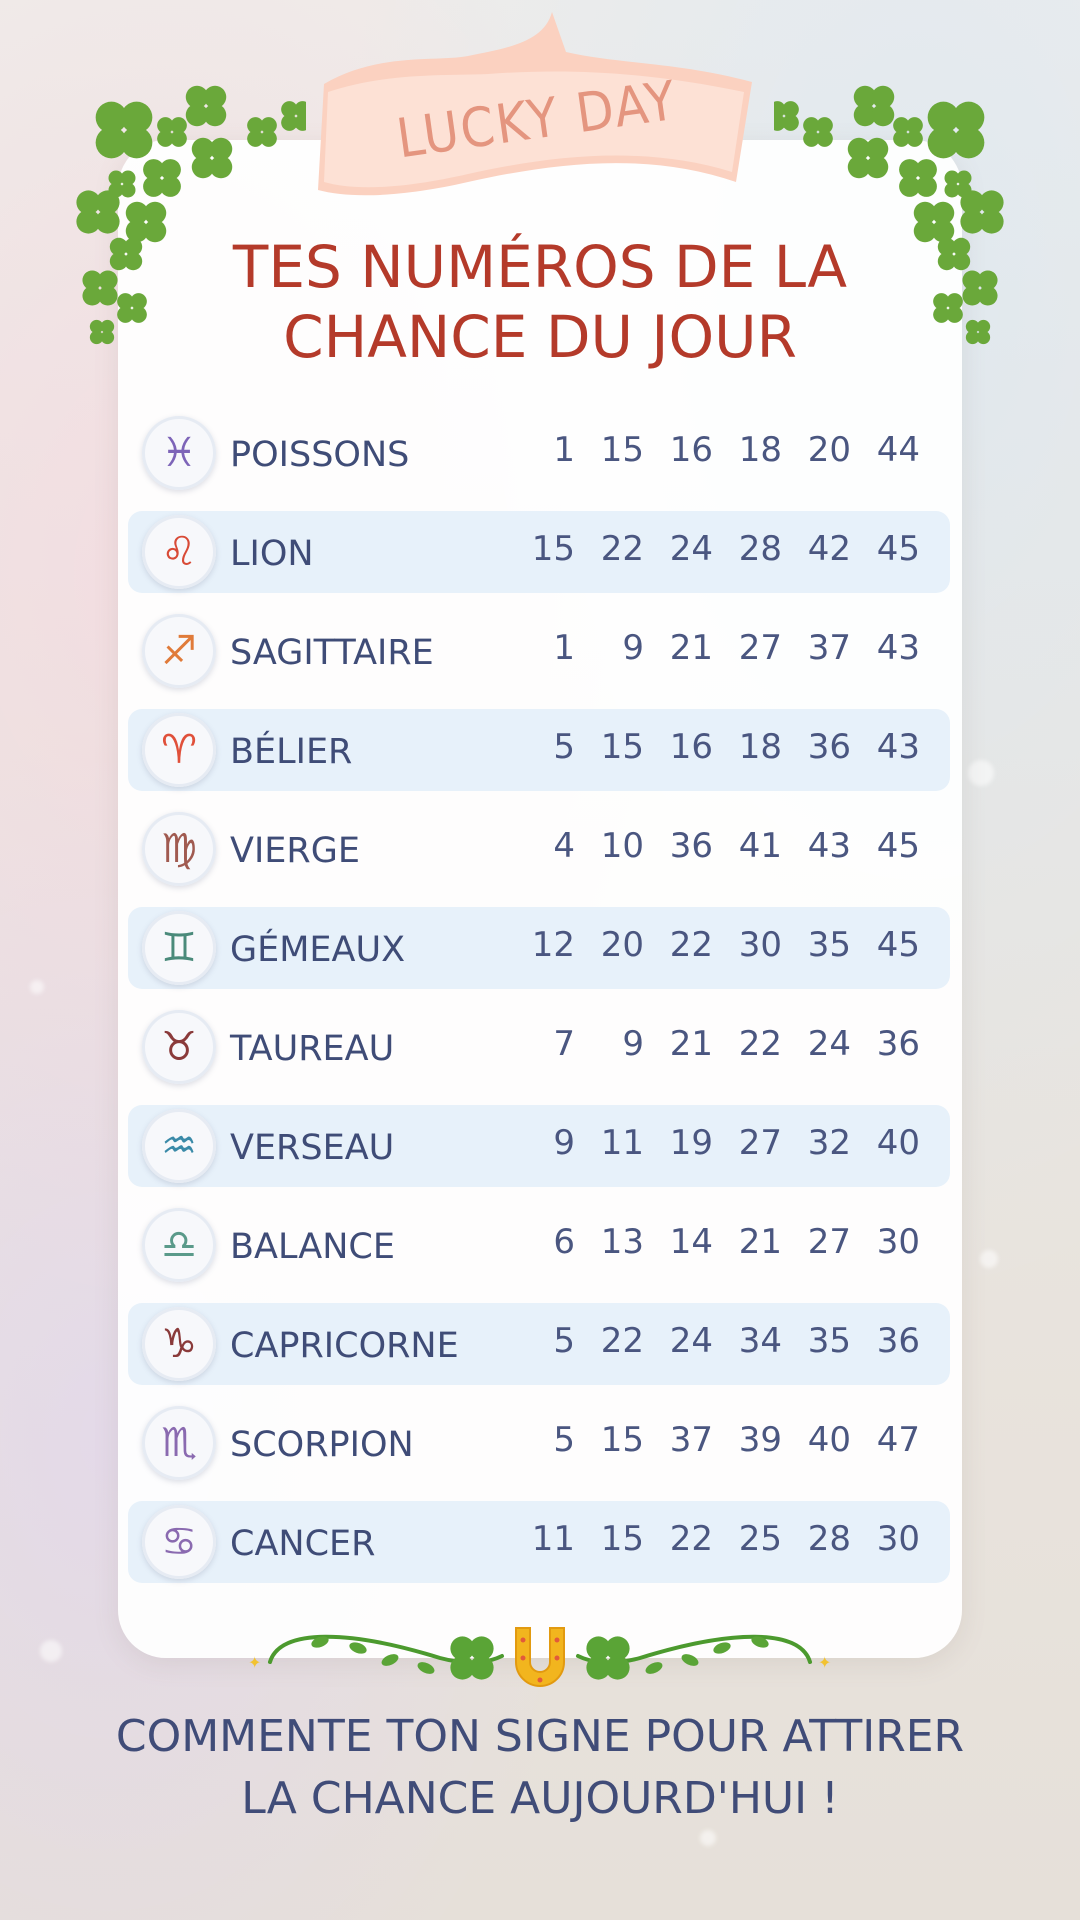 The width and height of the screenshot is (1080, 1920). Describe the element at coordinates (540, 337) in the screenshot. I see `title-line-2: CHANCE DU JOUR` at that location.